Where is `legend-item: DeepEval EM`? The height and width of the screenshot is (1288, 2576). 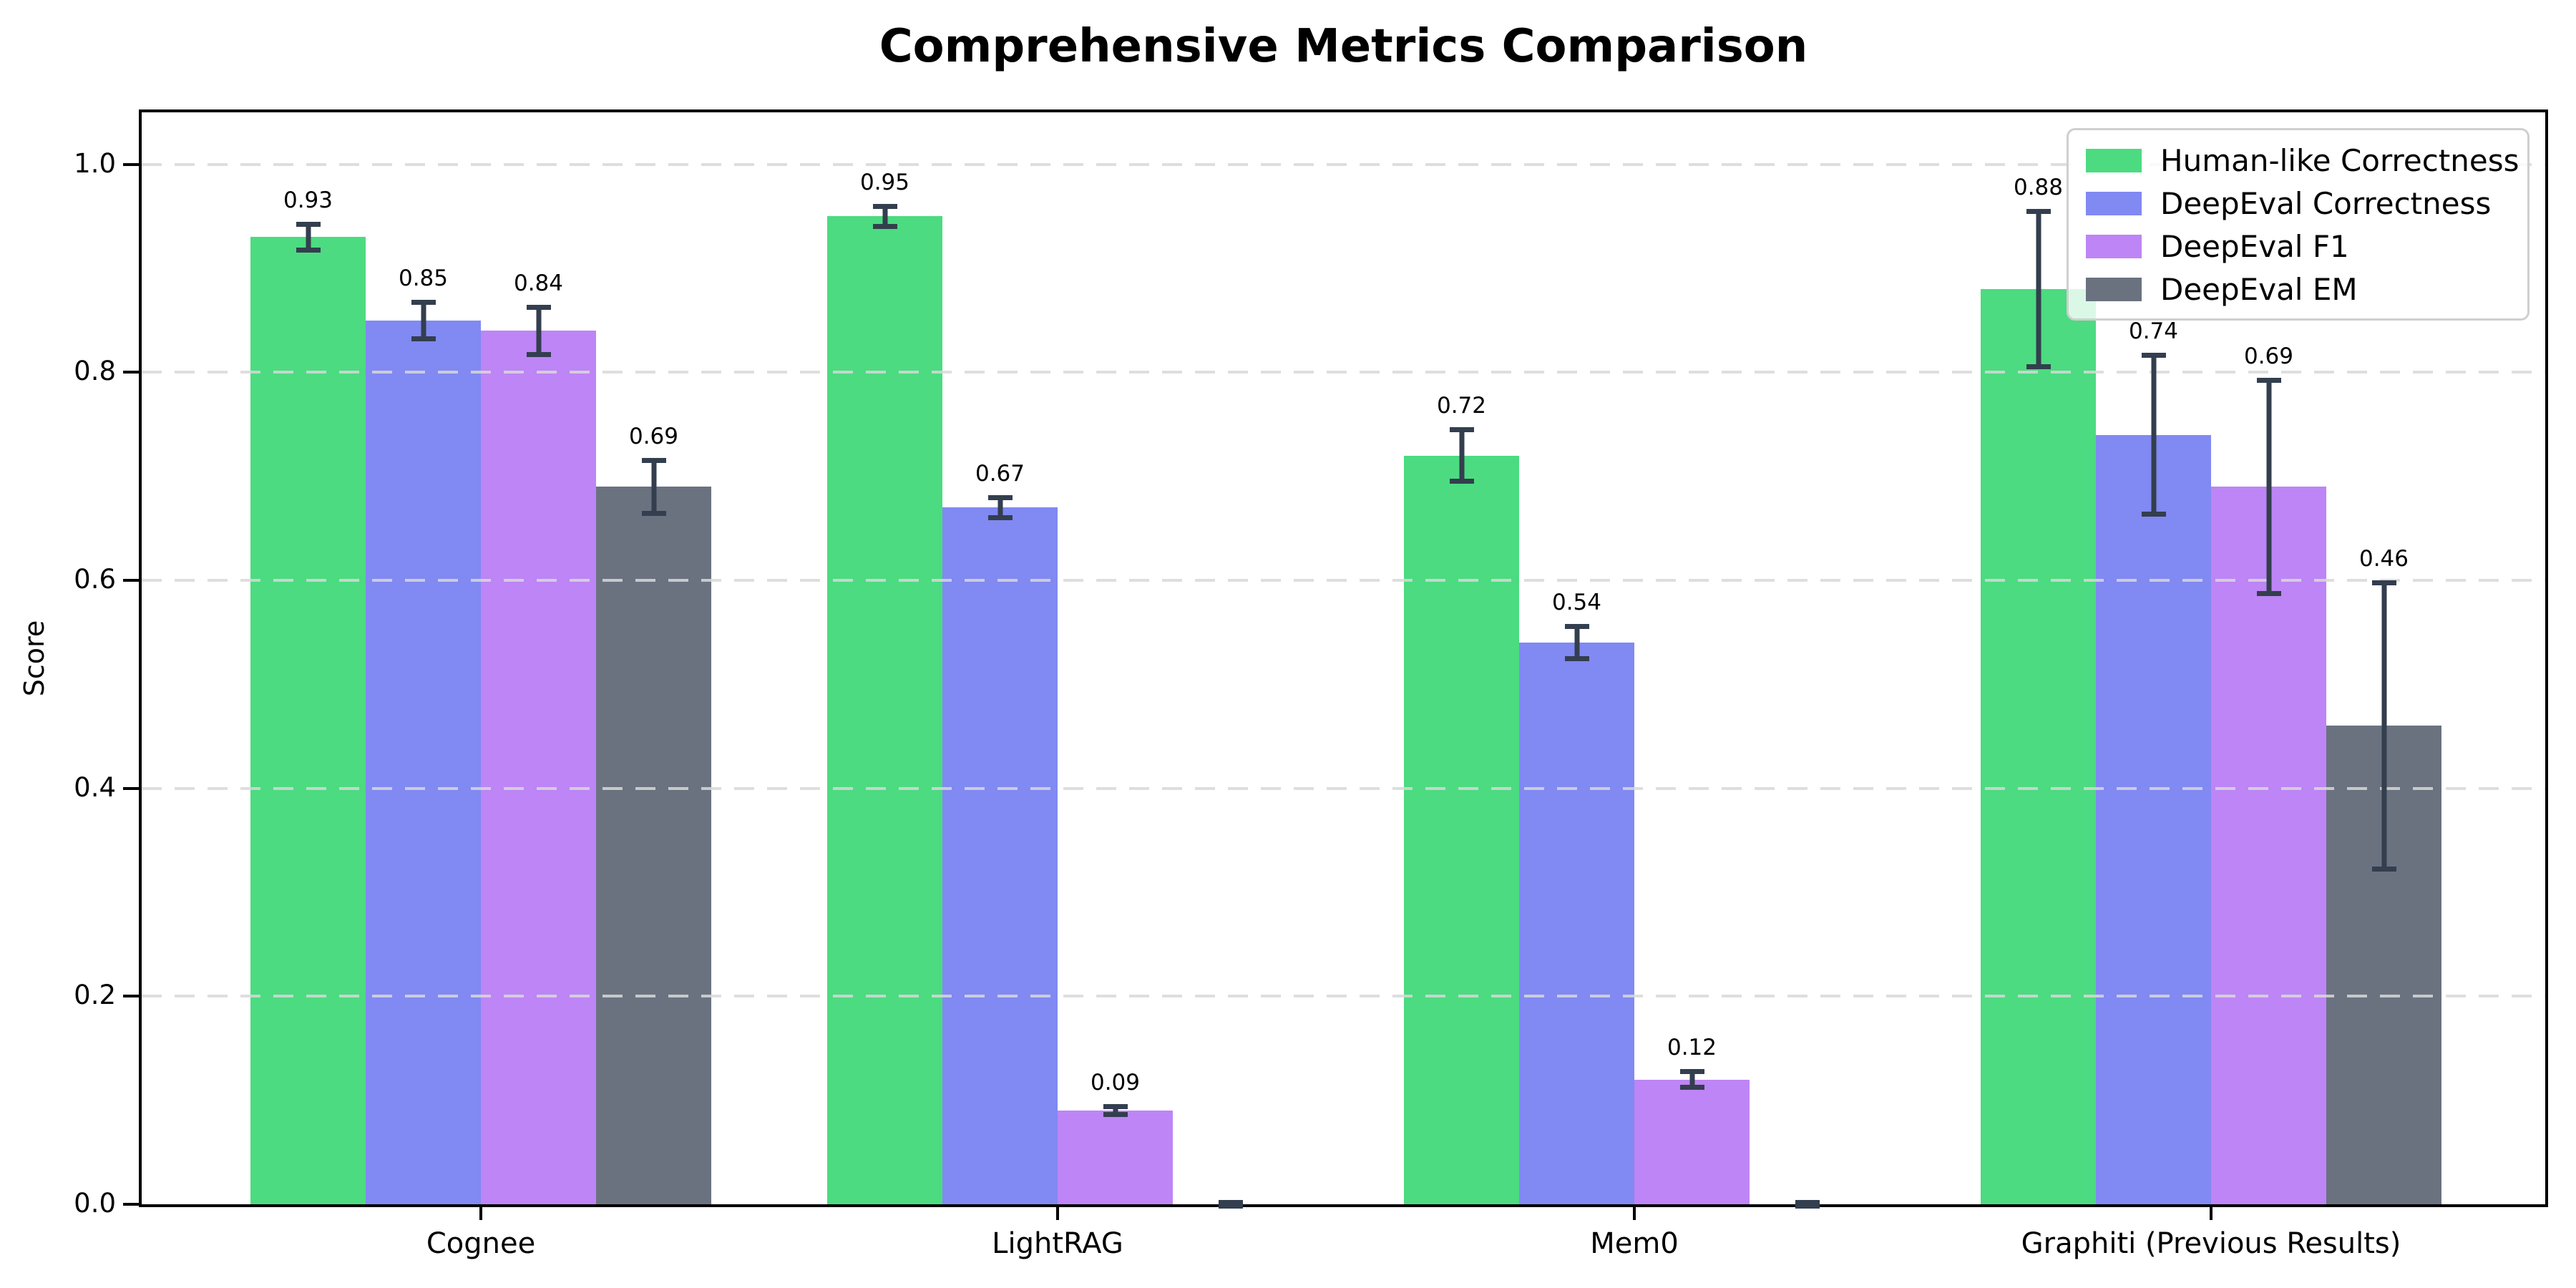 legend-item: DeepEval EM is located at coordinates (2297, 289).